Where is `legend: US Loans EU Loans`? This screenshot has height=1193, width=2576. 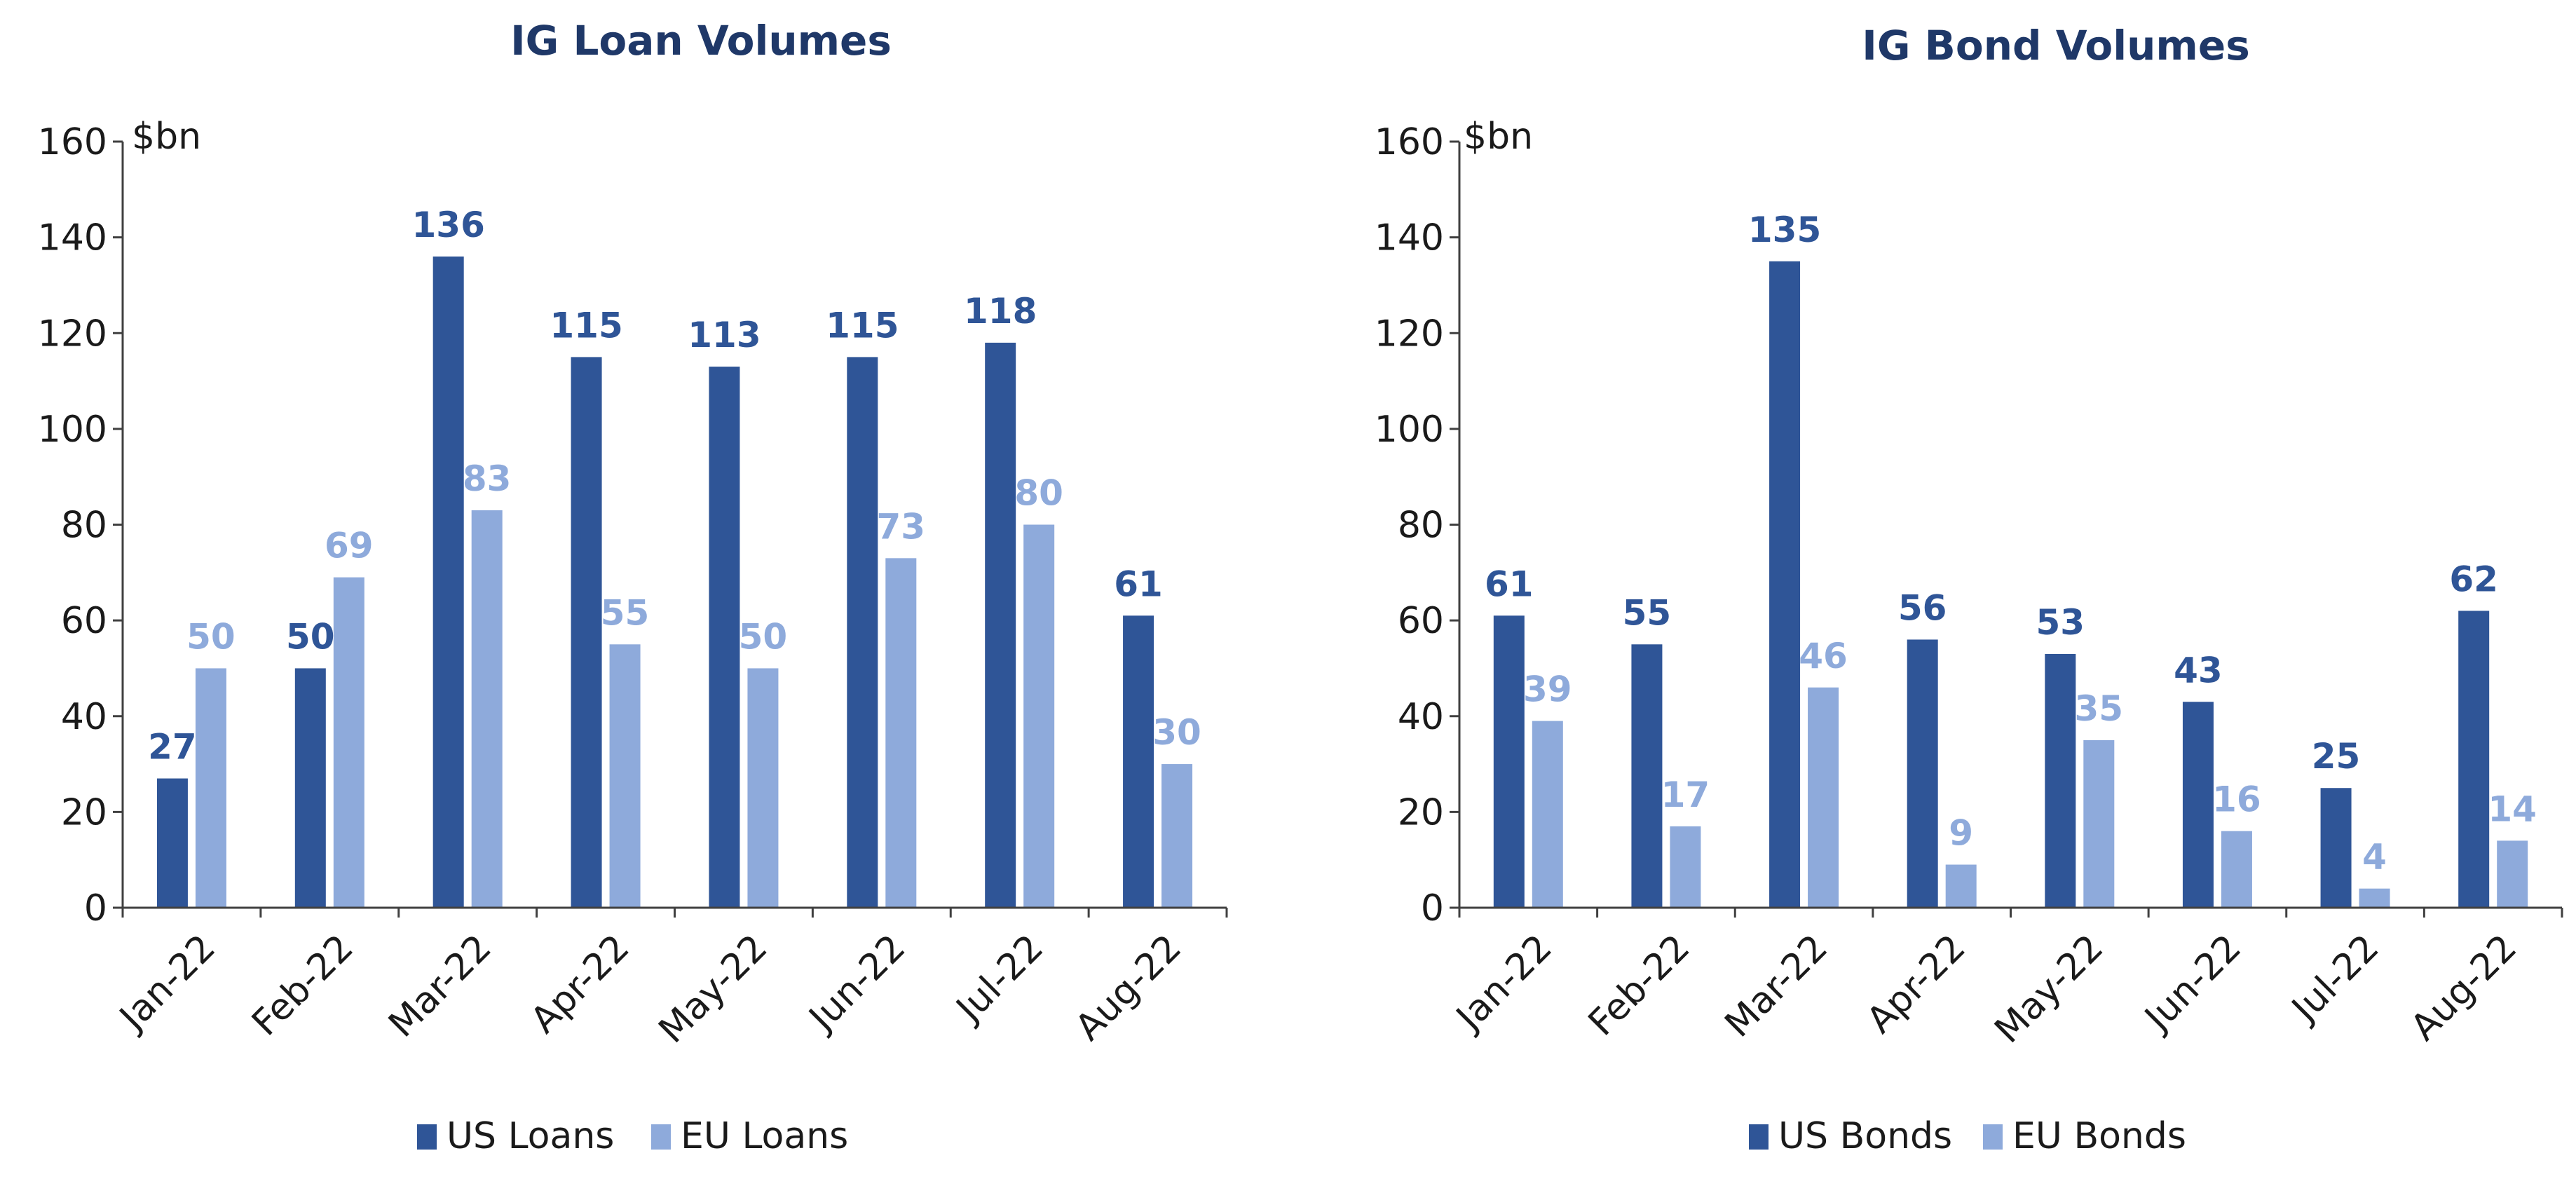 legend: US Loans EU Loans is located at coordinates (632, 1136).